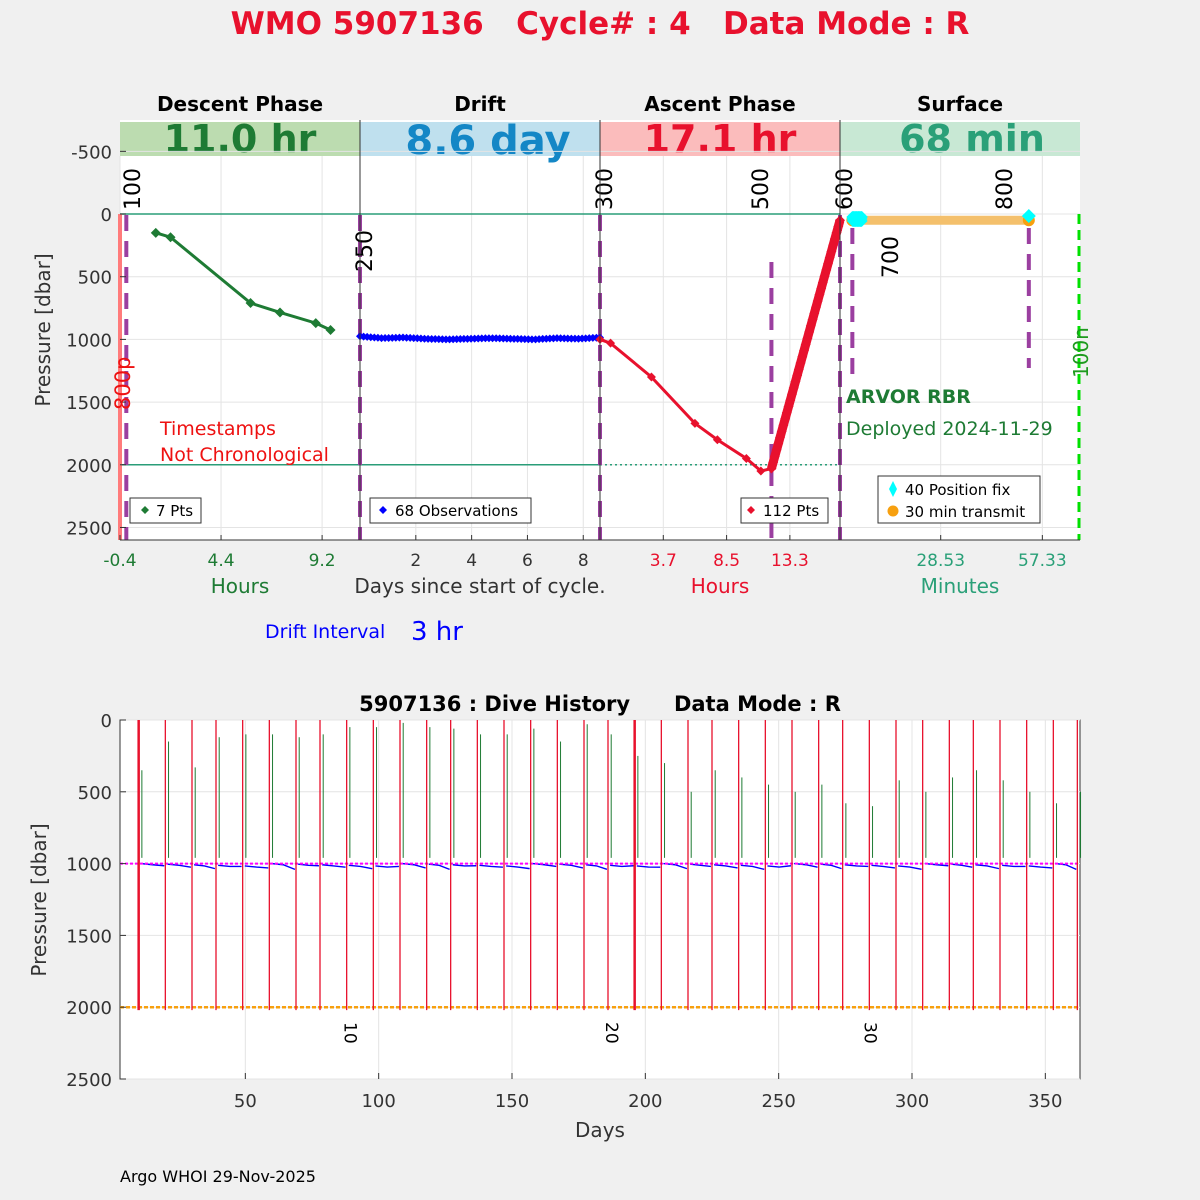 The height and width of the screenshot is (1200, 1200). Describe the element at coordinates (471, 561) in the screenshot. I see `top-x-tick-label: 4` at that location.